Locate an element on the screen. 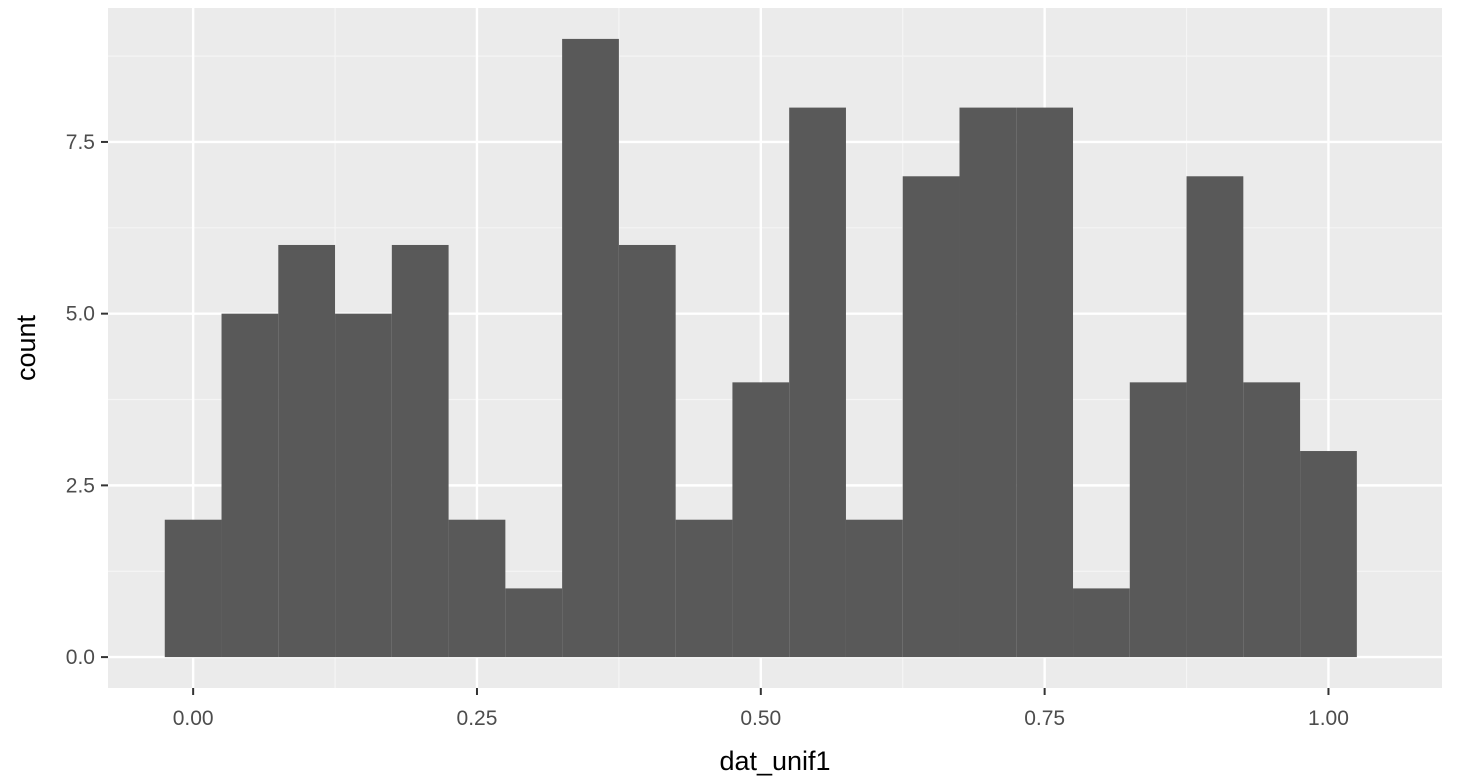 The height and width of the screenshot is (776, 1462). y-tick-label: 0.0 is located at coordinates (80, 657).